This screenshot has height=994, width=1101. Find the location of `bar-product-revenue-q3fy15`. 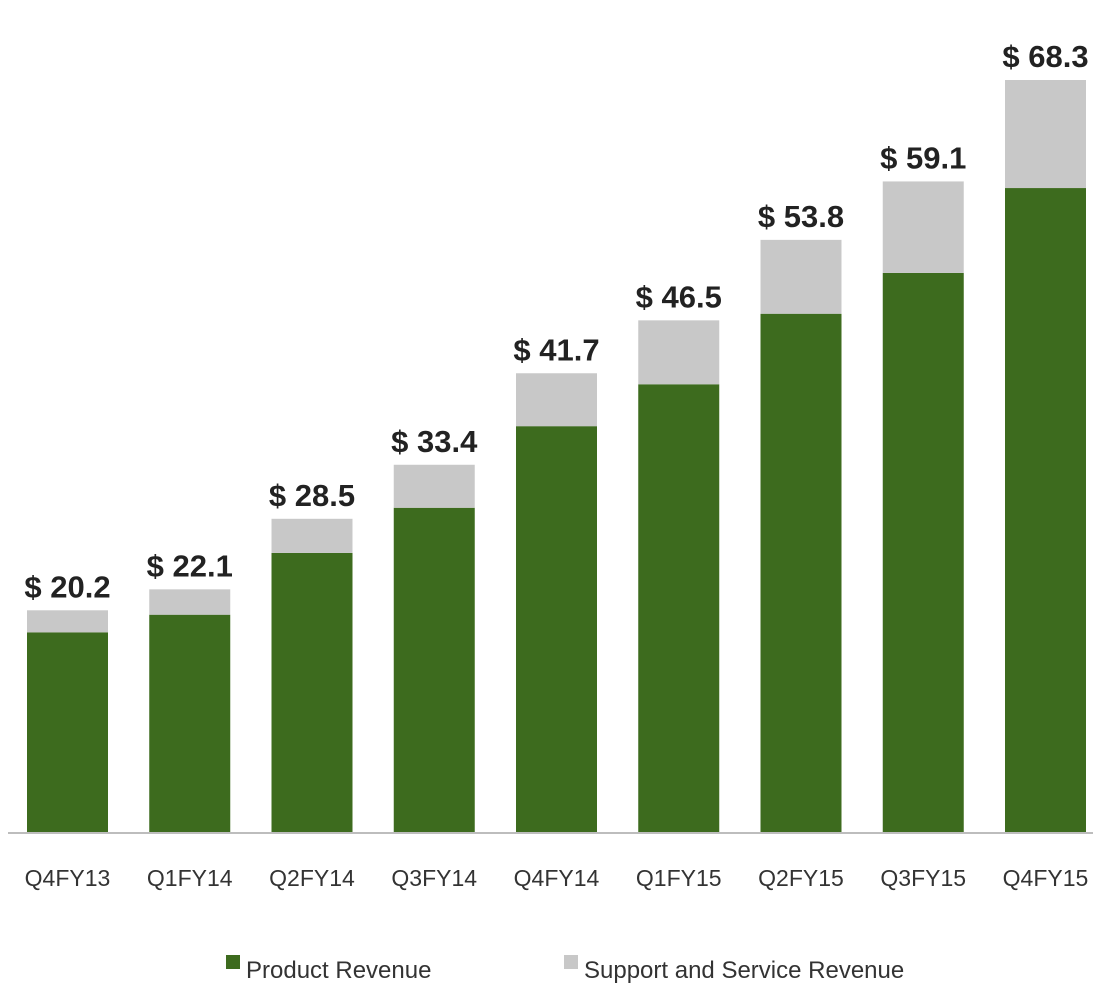

bar-product-revenue-q3fy15 is located at coordinates (923, 553).